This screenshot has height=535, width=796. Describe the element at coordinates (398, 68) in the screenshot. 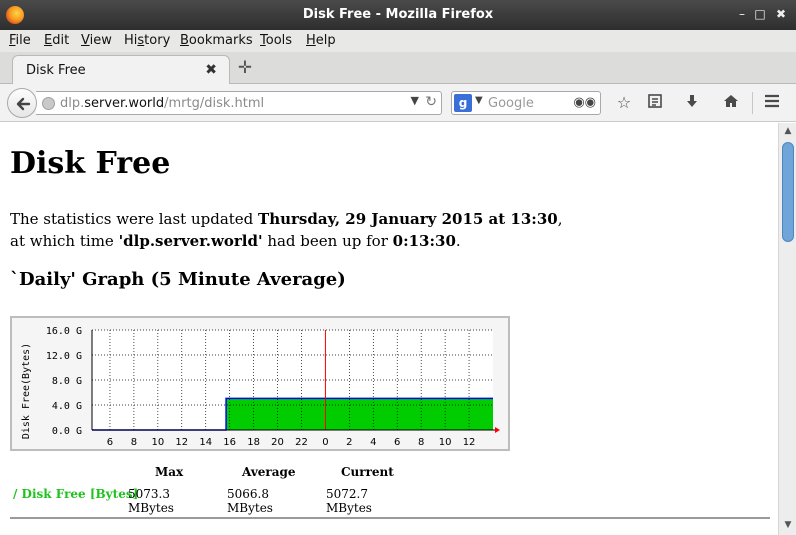

I see `tab-strip: Disk Free ✖ ✛` at that location.